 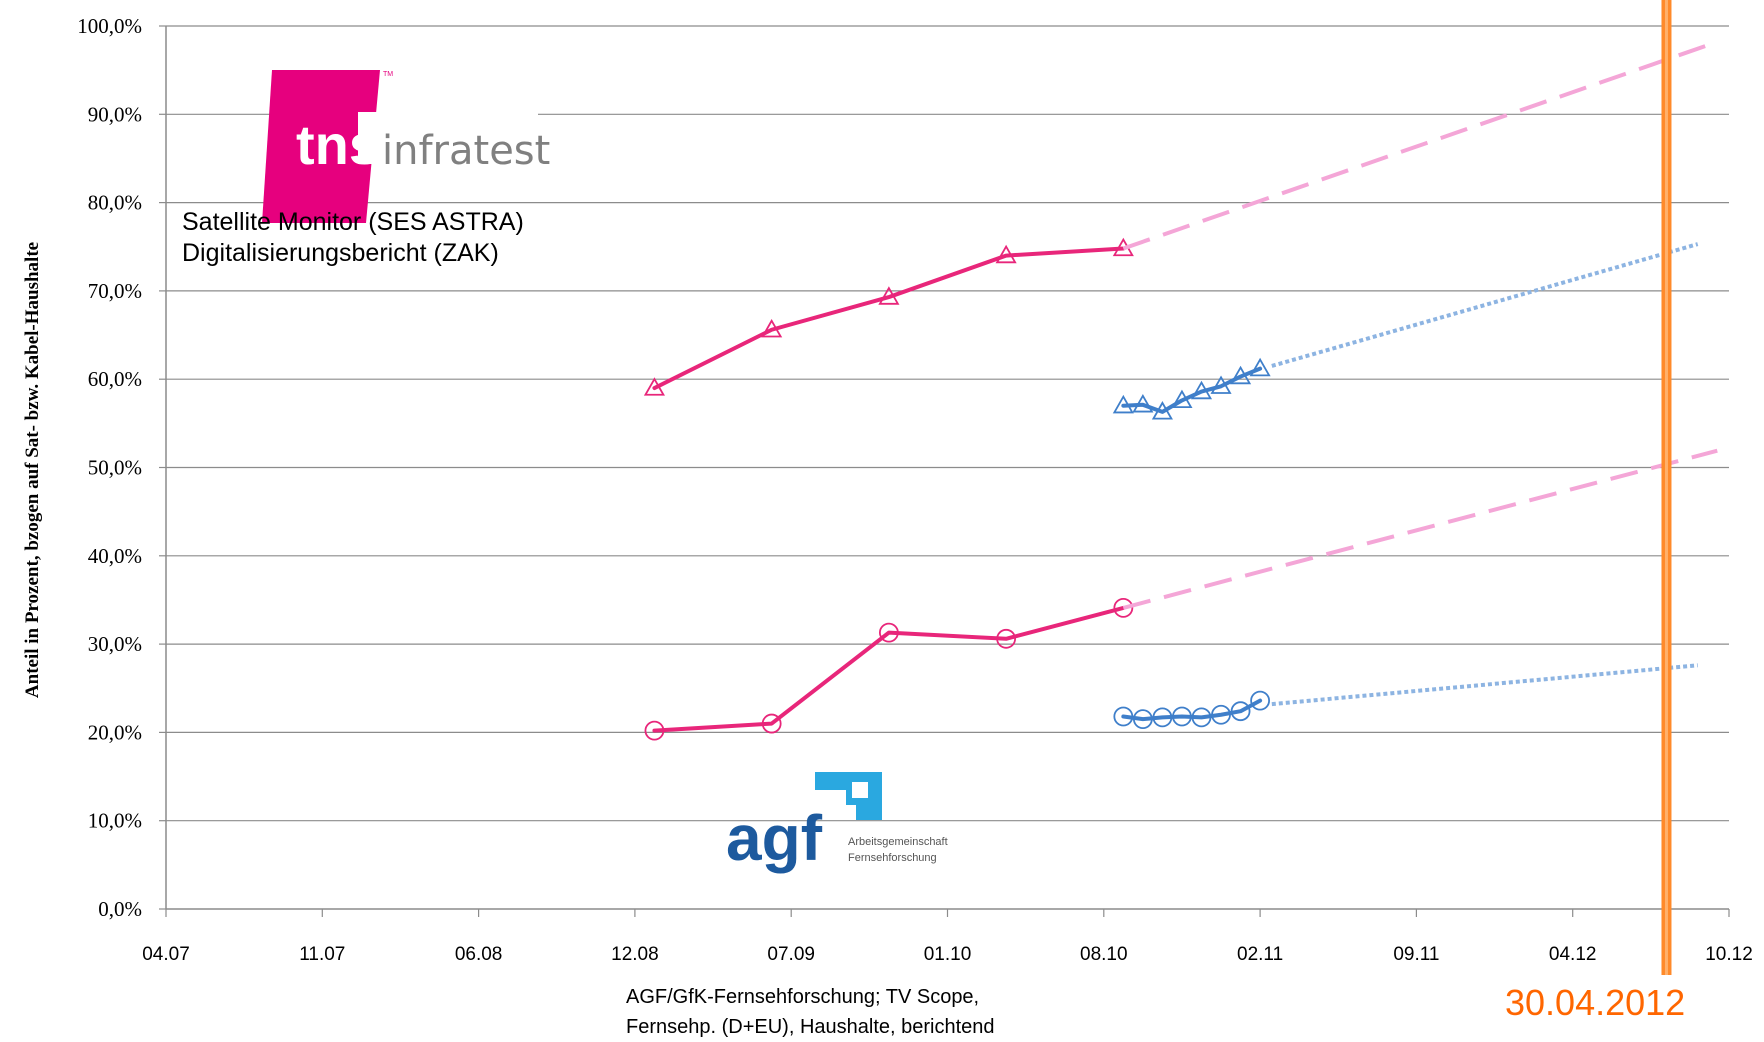 What do you see at coordinates (892, 858) in the screenshot?
I see `agf-logo-subtext-2: Fernsehforschung` at bounding box center [892, 858].